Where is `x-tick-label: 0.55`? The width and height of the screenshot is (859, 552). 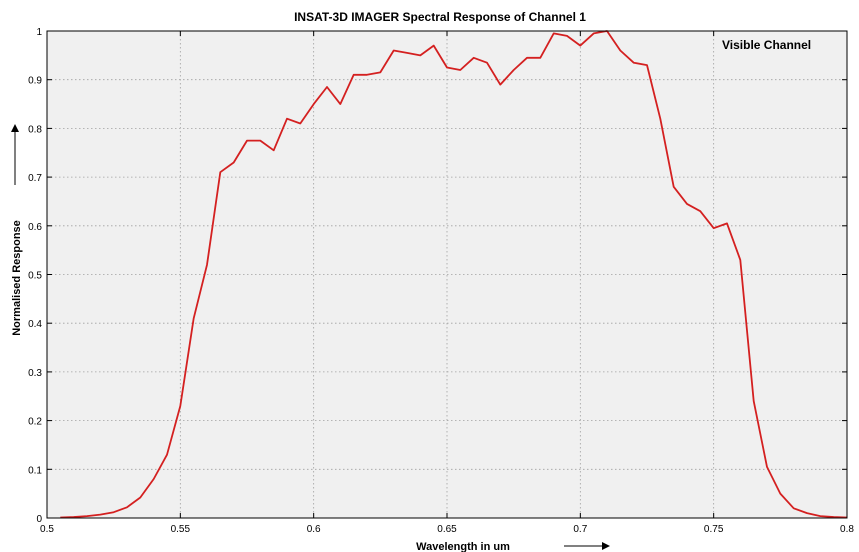
x-tick-label: 0.55 is located at coordinates (181, 529).